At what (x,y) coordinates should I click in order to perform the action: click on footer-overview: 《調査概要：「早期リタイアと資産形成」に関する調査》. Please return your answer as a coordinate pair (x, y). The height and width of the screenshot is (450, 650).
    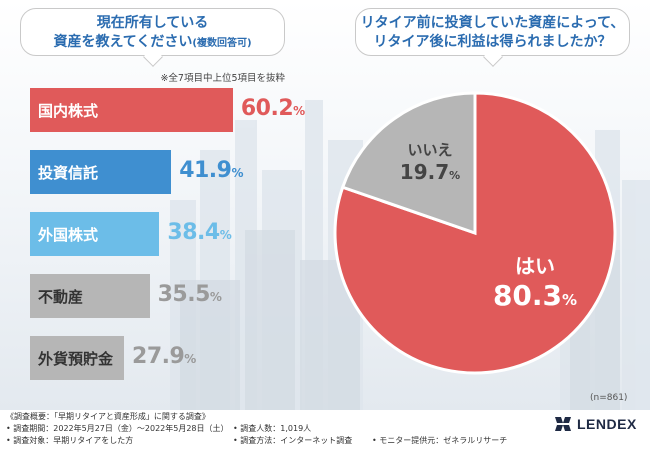
    Looking at the image, I should click on (108, 416).